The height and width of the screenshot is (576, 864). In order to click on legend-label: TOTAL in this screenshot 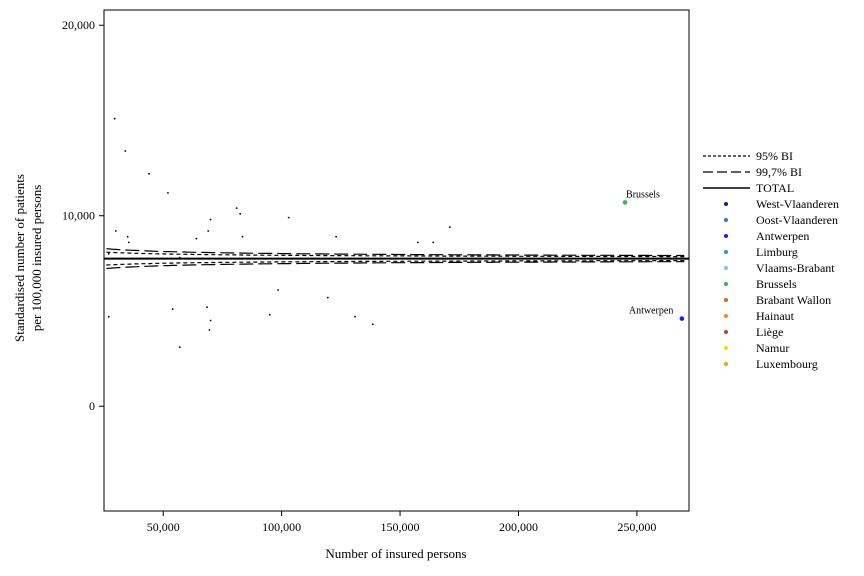, I will do `click(775, 188)`.